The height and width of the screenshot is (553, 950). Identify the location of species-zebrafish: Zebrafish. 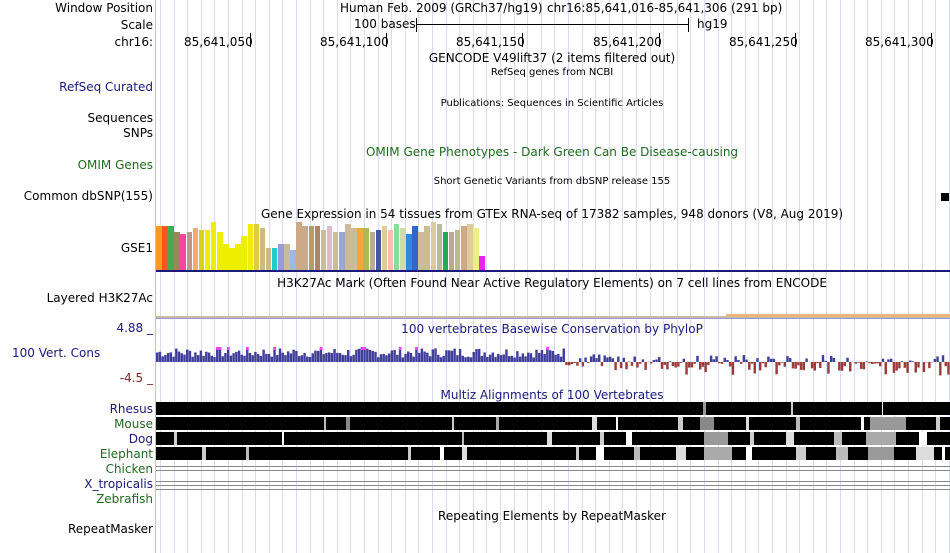
(124, 499).